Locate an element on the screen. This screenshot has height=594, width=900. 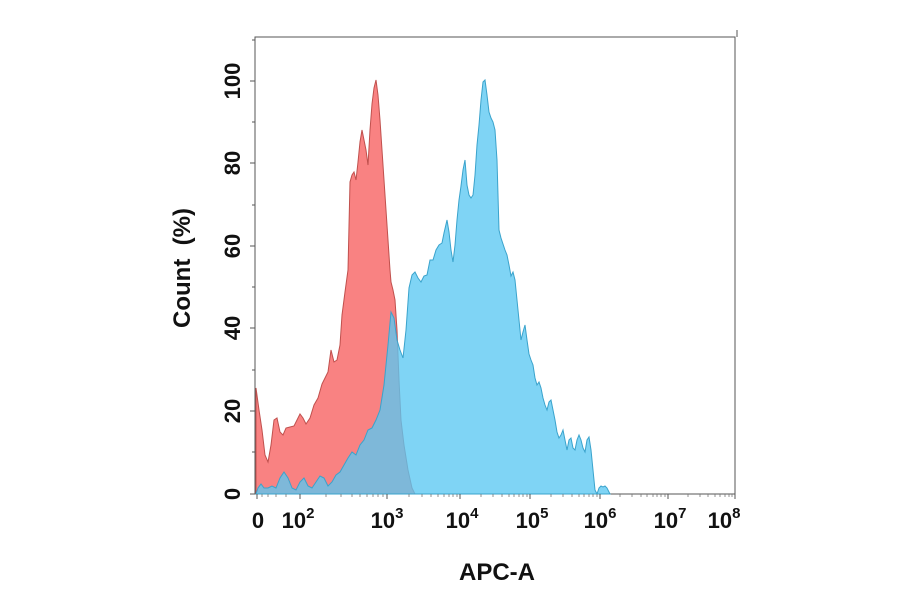
y-tick-label: 20 is located at coordinates (232, 411).